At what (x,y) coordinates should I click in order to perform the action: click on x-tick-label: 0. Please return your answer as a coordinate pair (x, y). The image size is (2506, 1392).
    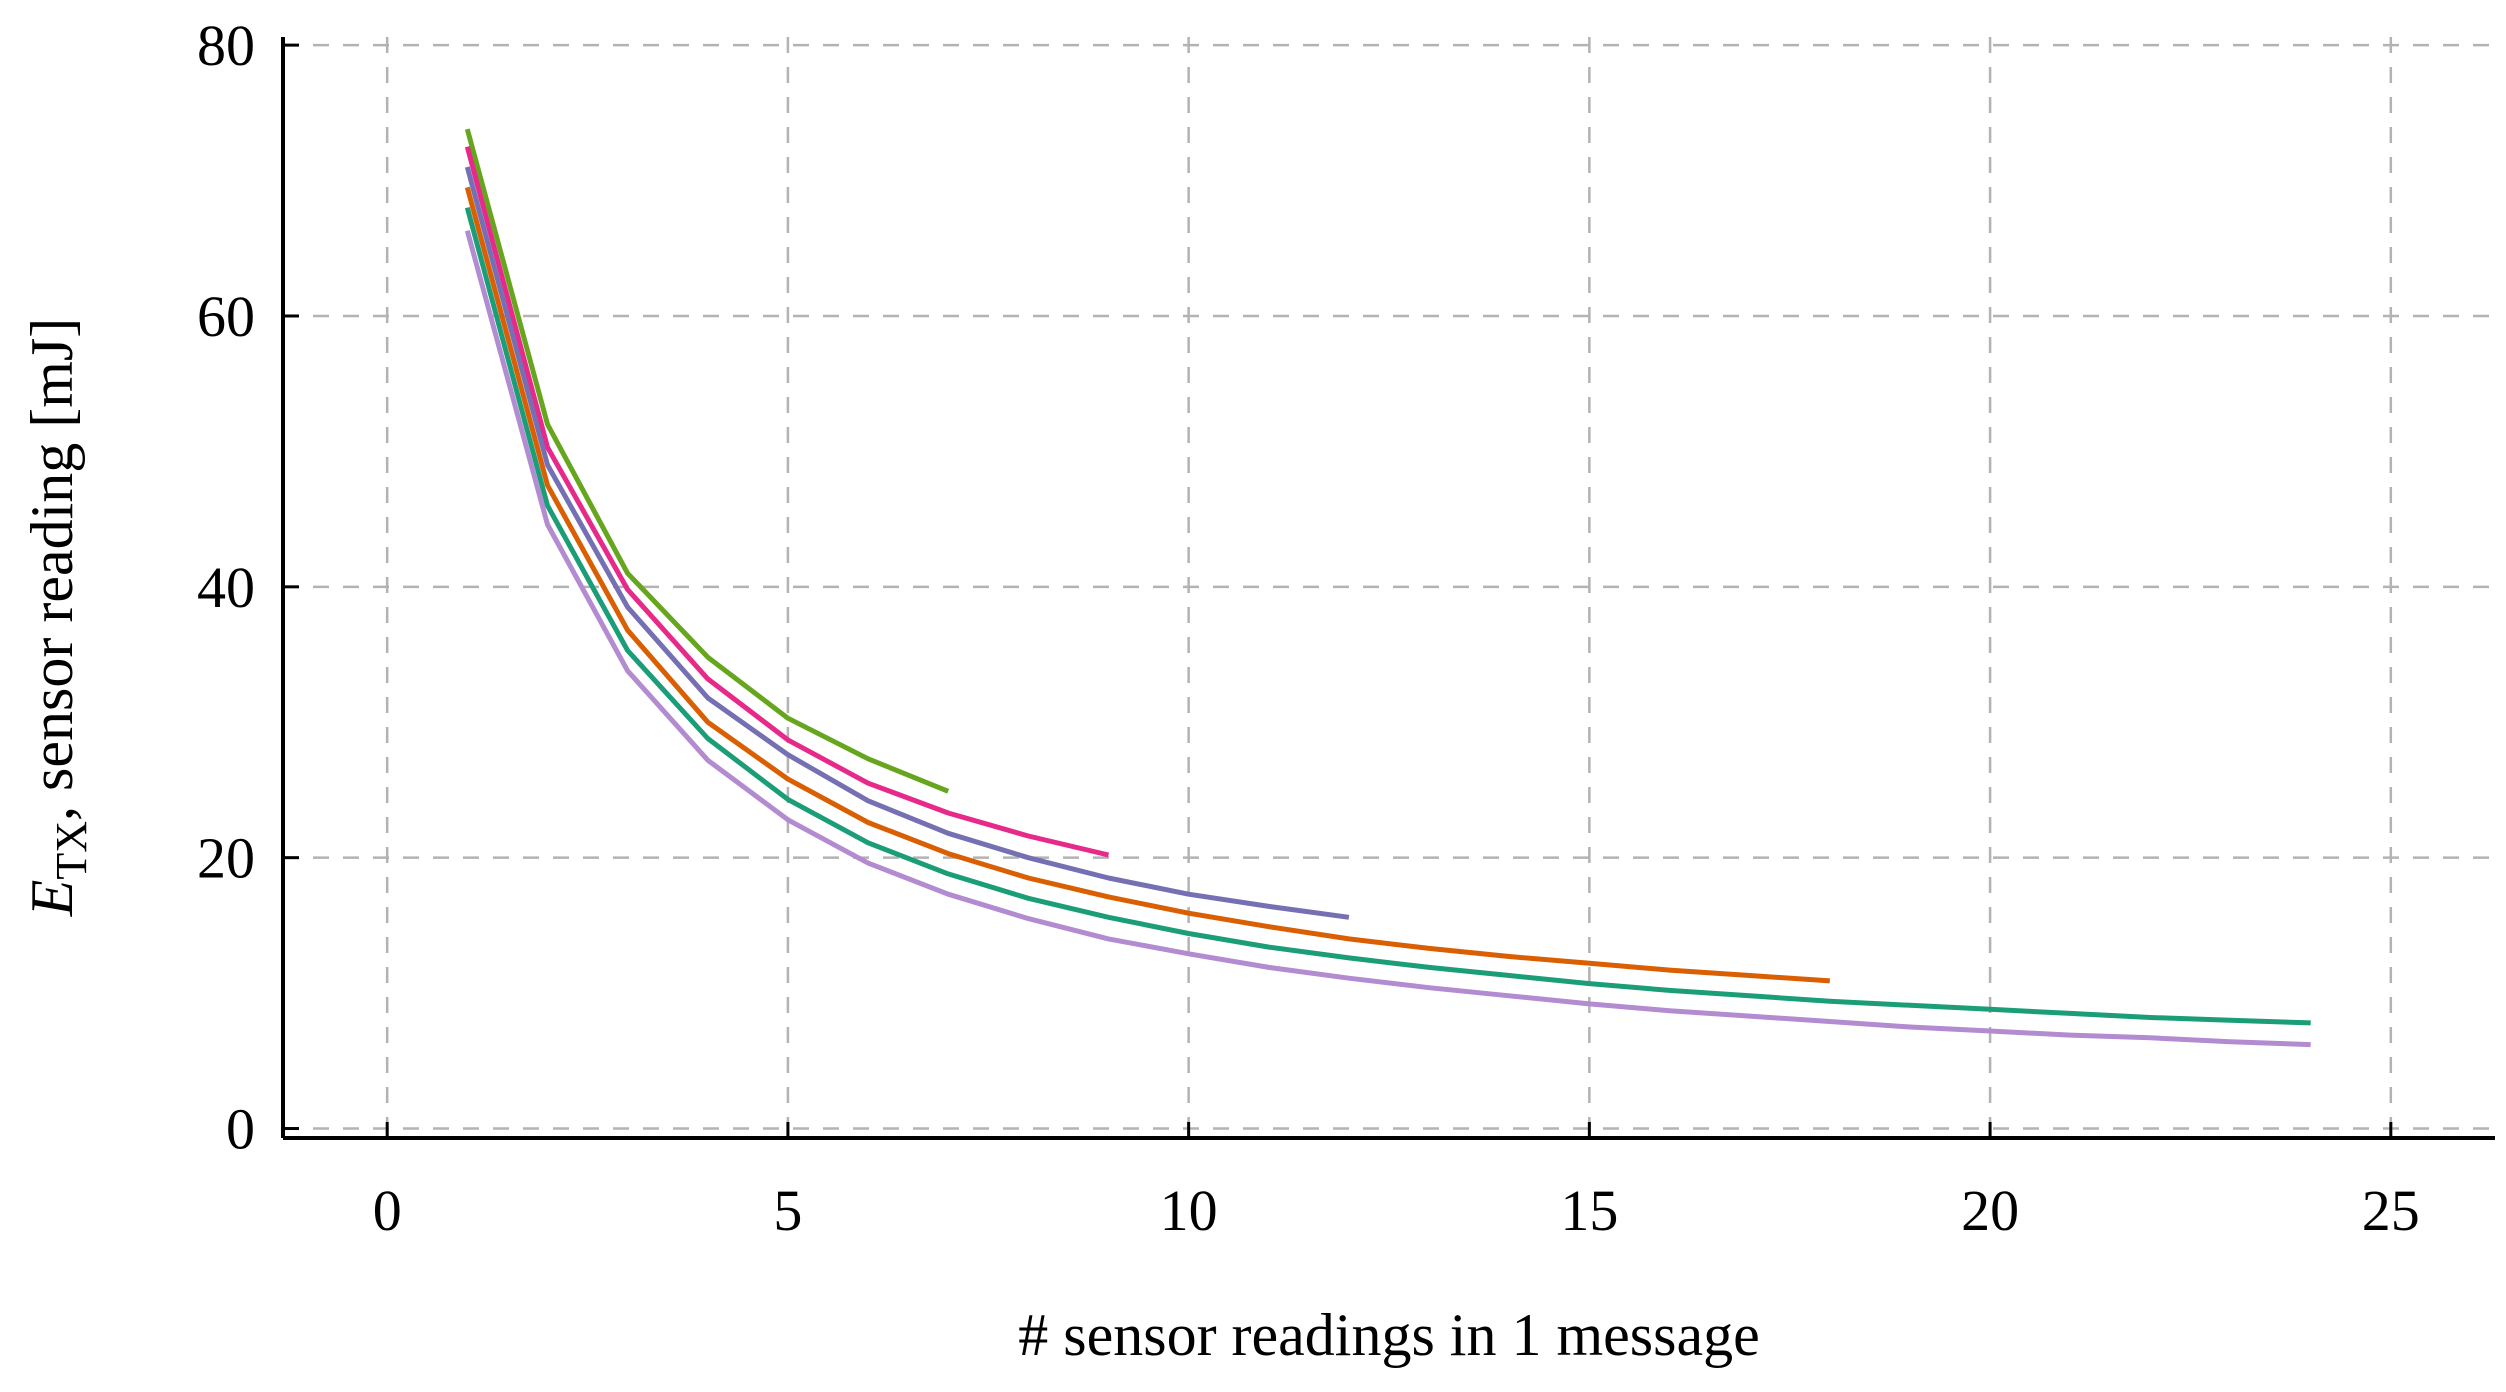
    Looking at the image, I should click on (387, 1210).